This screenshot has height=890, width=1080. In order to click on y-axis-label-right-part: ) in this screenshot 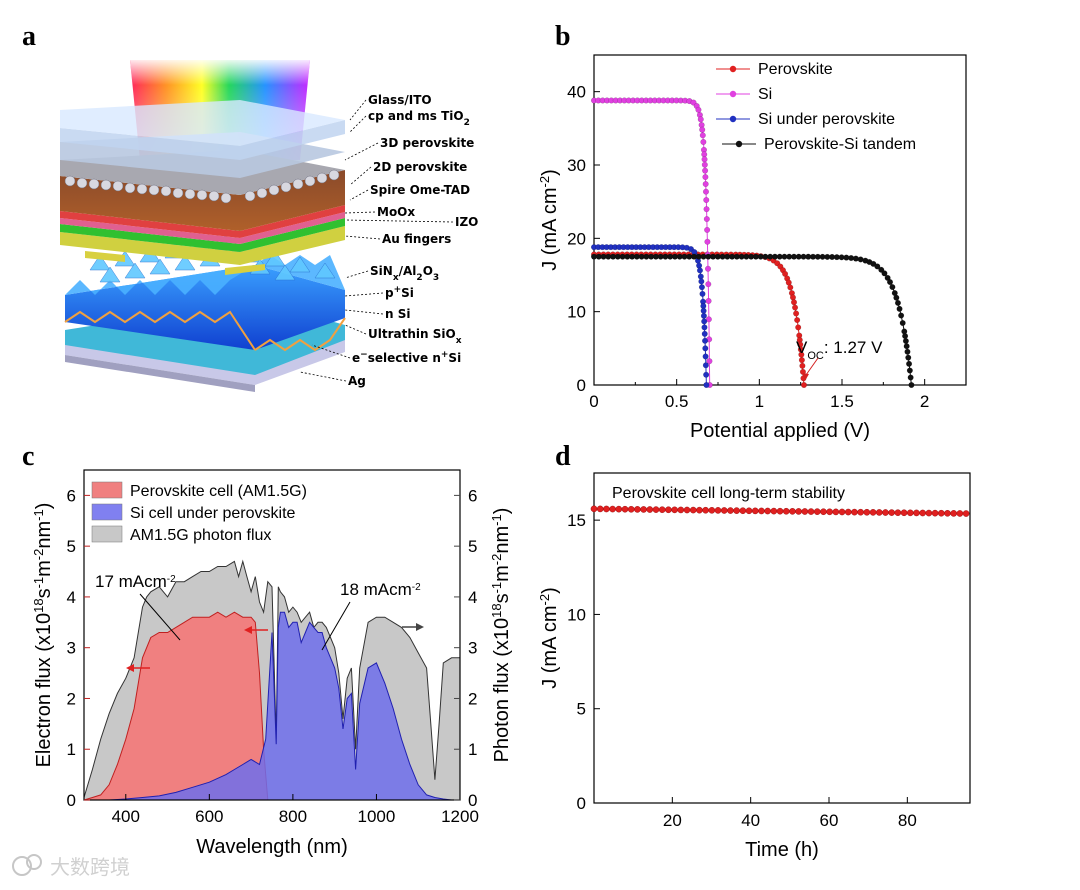, I will do `click(502, 511)`.